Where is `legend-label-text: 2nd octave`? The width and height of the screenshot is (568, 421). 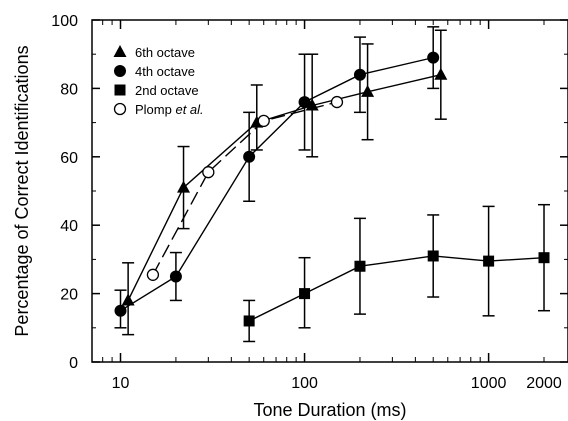
legend-label-text: 2nd octave is located at coordinates (167, 90).